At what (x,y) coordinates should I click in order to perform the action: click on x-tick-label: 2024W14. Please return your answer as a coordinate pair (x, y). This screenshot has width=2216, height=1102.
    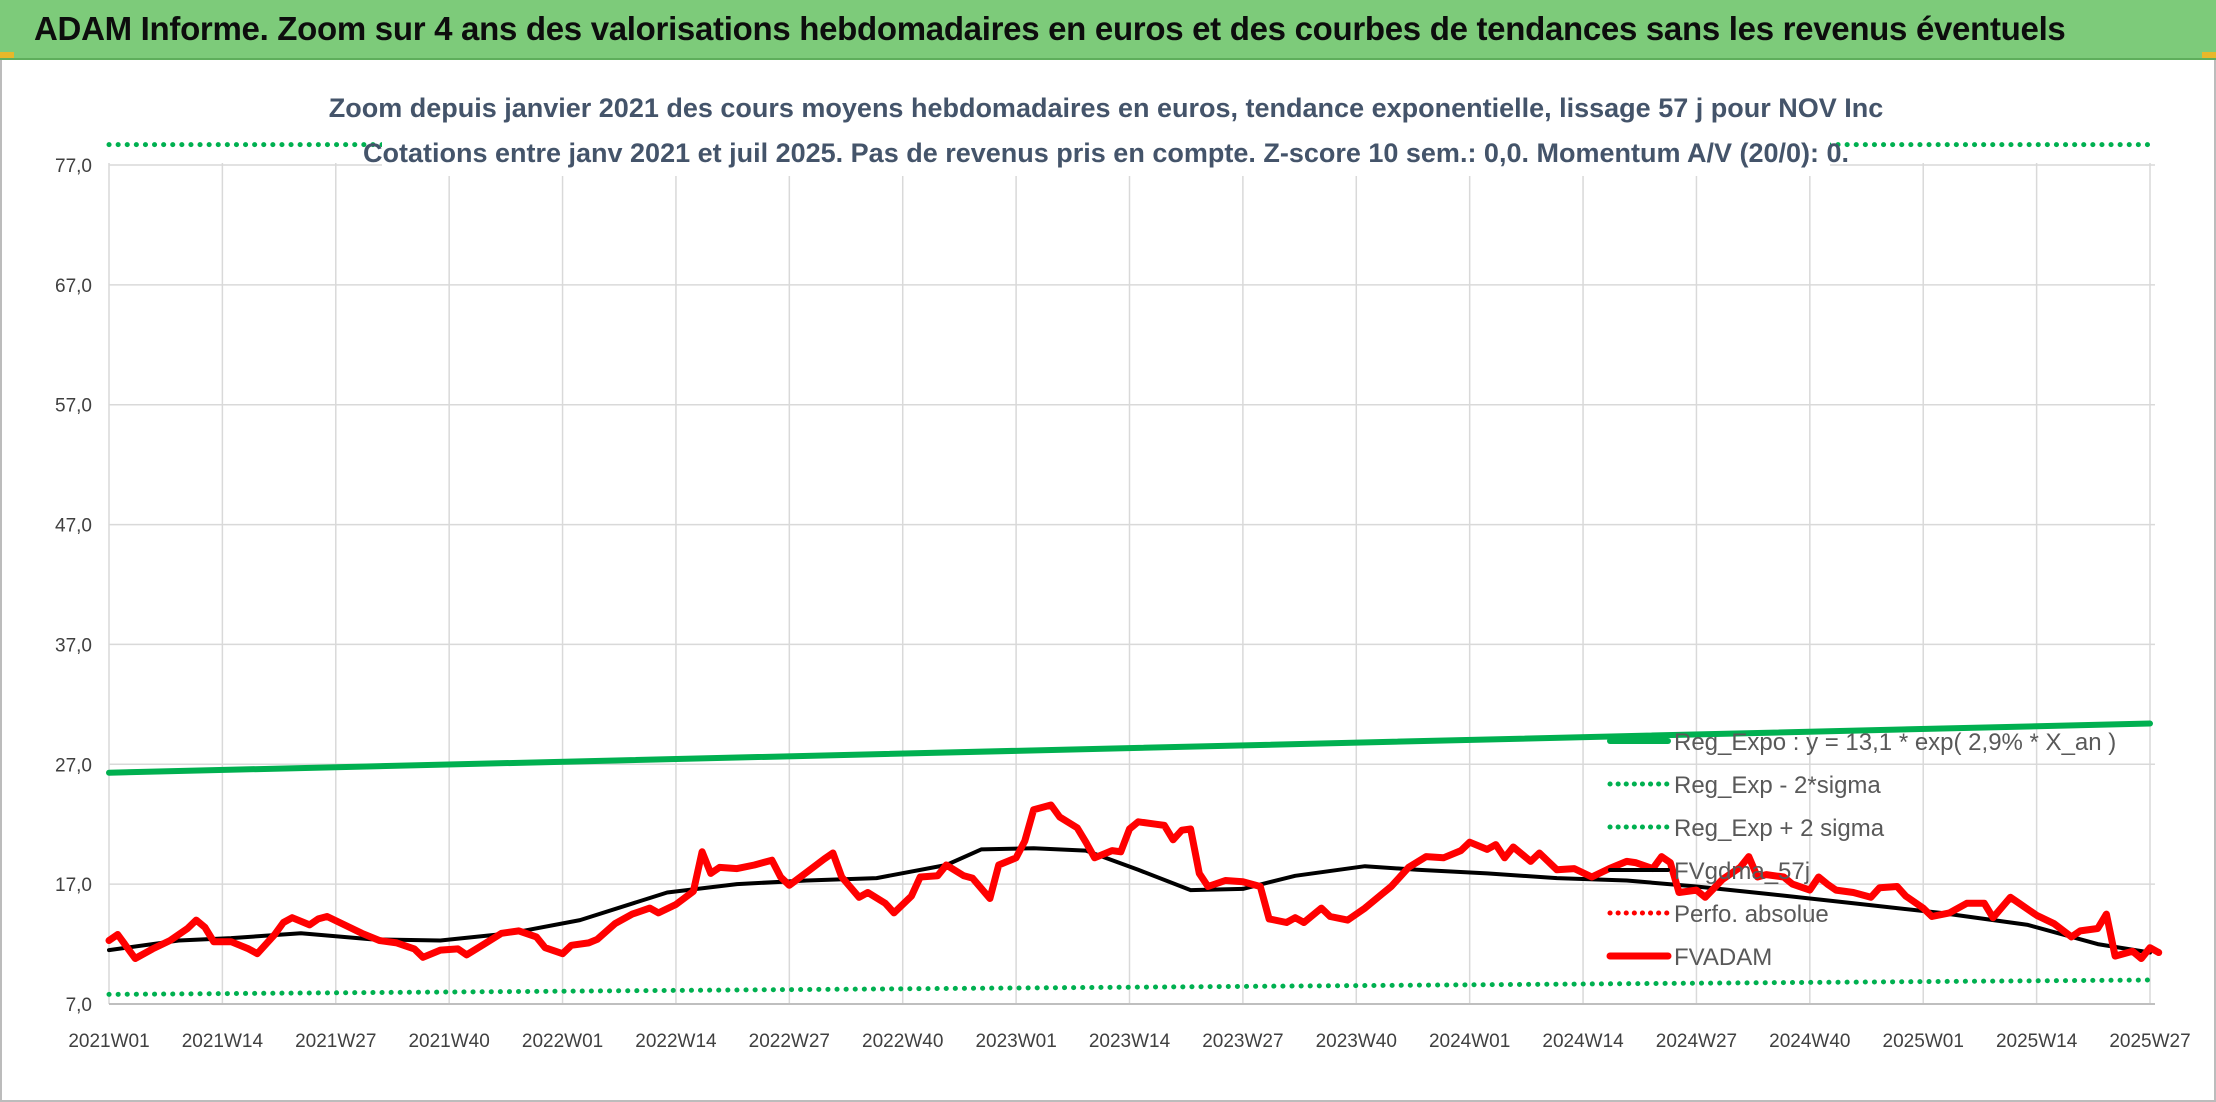
    Looking at the image, I should click on (1583, 1041).